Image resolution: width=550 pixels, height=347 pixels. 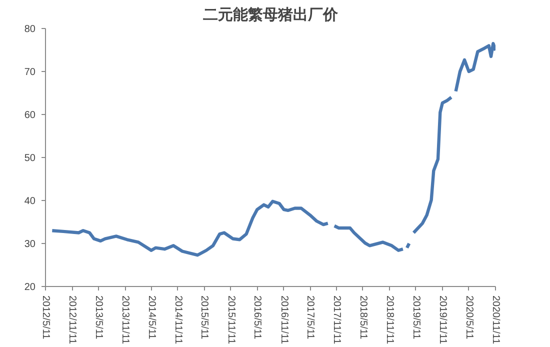 I want to click on x-tick-label: 2016/11/11, so click(x=284, y=320).